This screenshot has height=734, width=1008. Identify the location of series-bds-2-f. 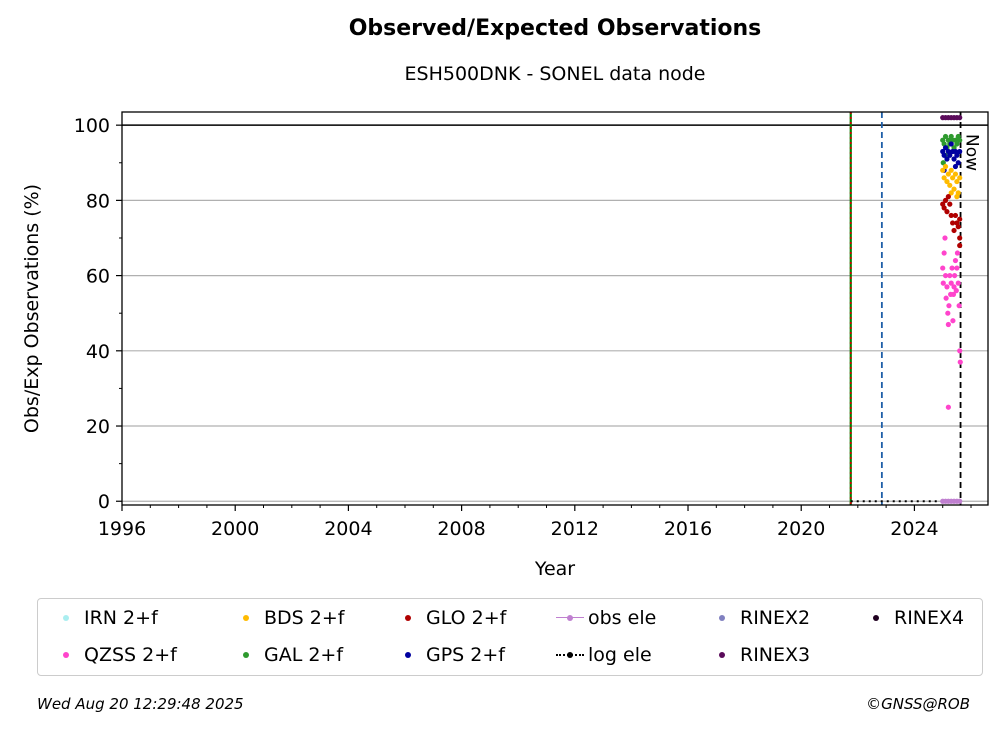
(951, 181).